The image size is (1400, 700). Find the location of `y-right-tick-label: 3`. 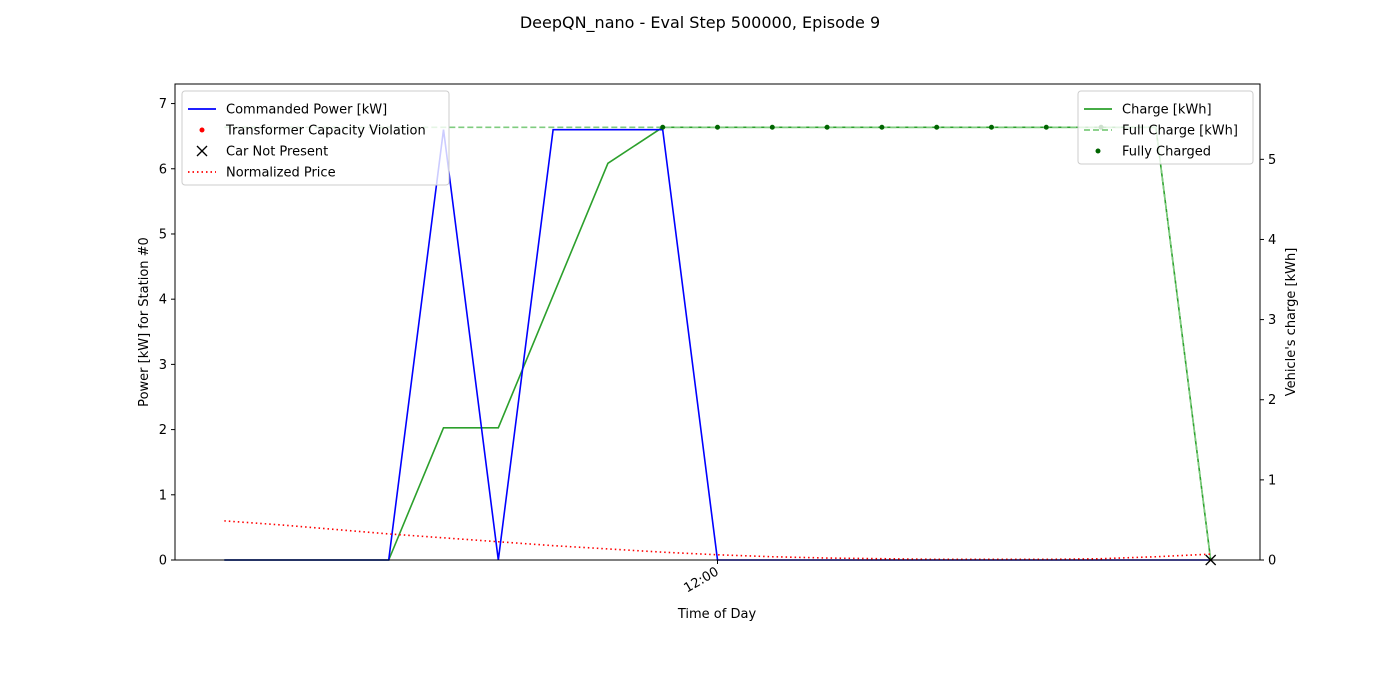

y-right-tick-label: 3 is located at coordinates (1272, 320).